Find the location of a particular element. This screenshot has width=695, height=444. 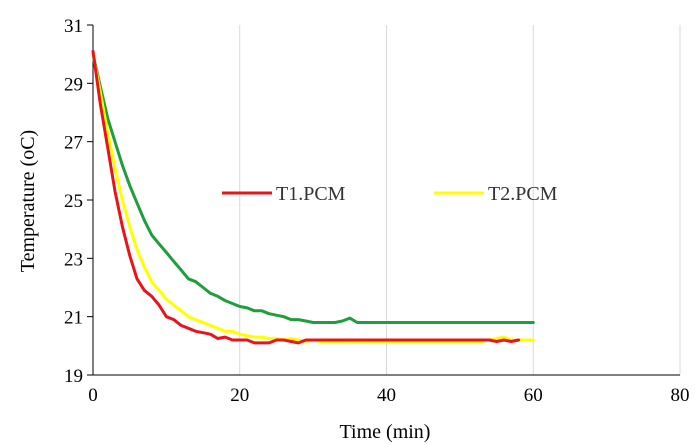

y-tick-label: 29 is located at coordinates (73, 84).